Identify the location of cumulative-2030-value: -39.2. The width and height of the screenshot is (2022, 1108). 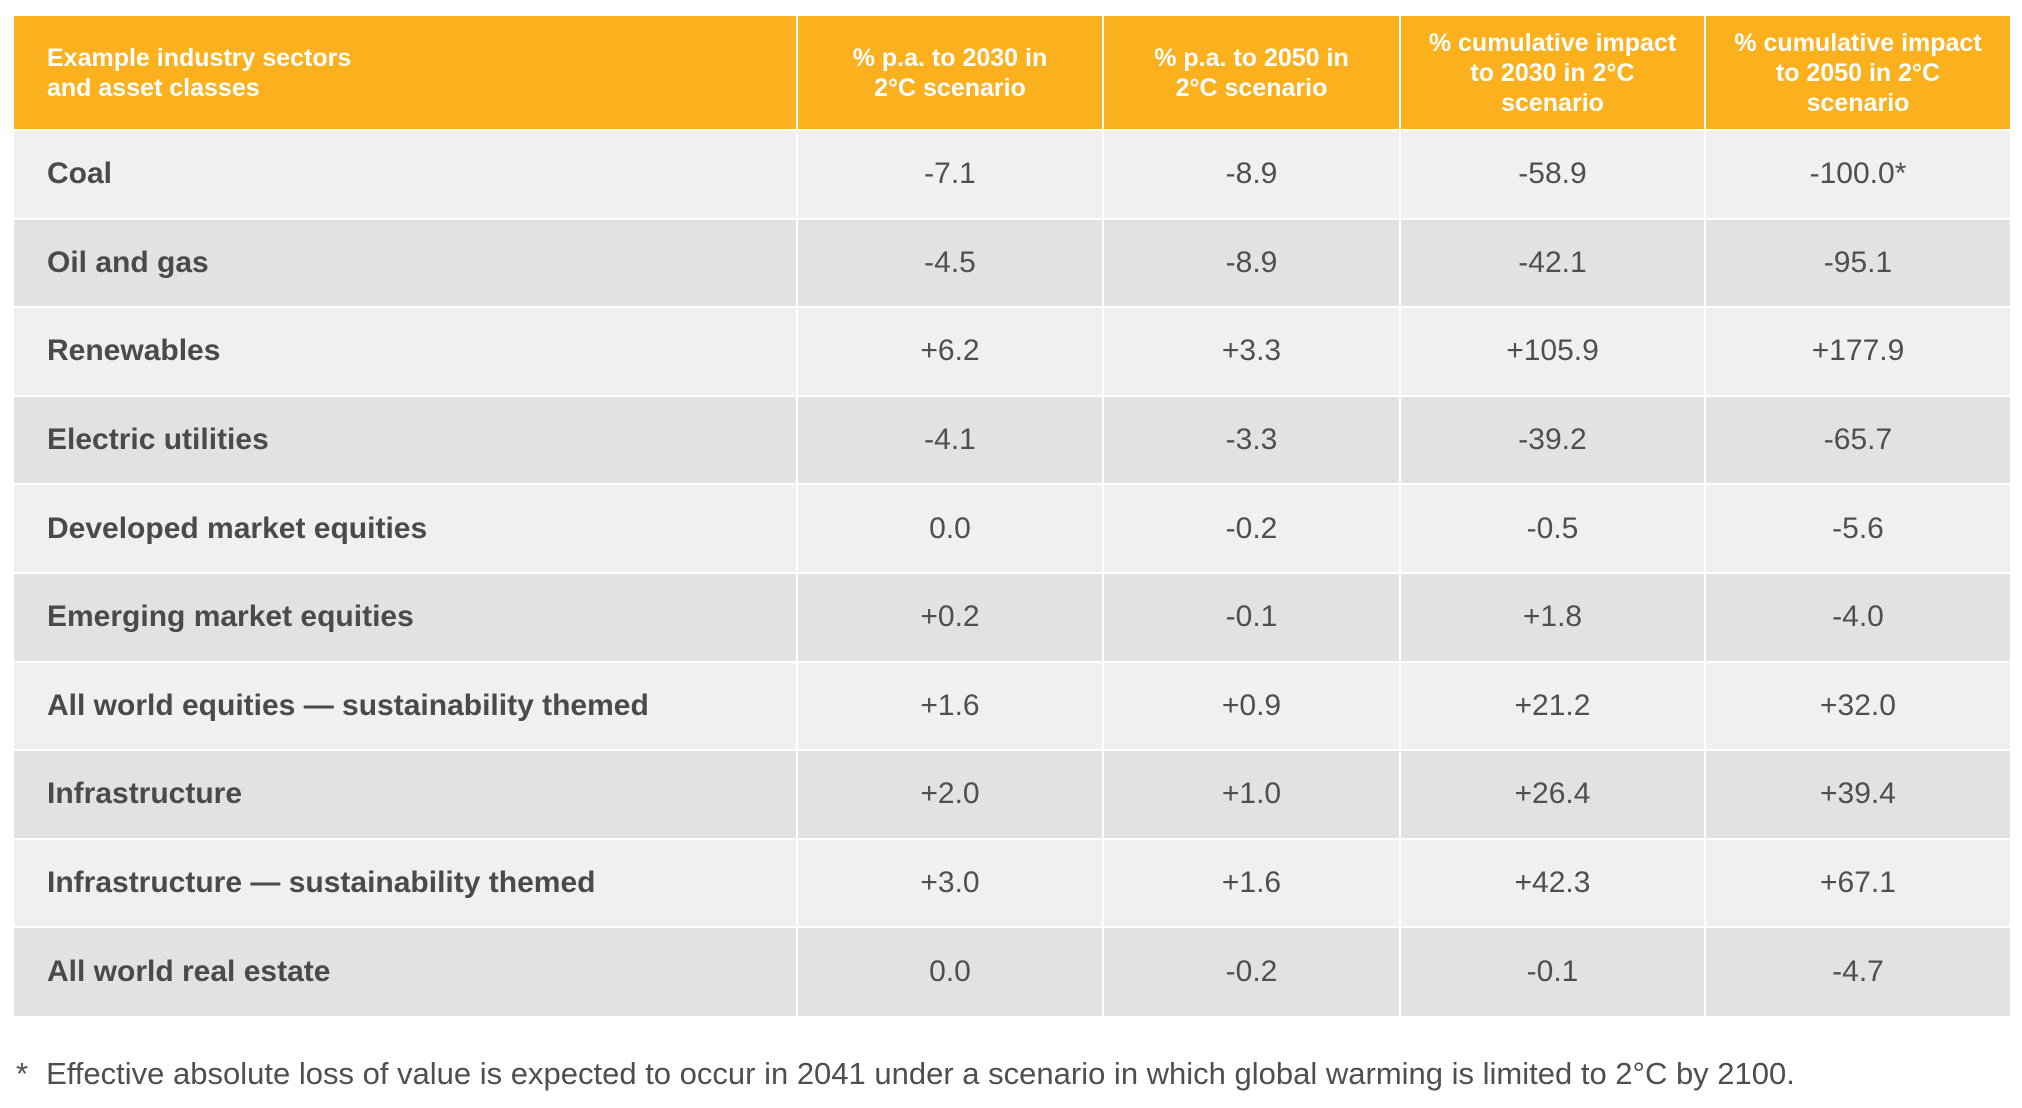
(1553, 439).